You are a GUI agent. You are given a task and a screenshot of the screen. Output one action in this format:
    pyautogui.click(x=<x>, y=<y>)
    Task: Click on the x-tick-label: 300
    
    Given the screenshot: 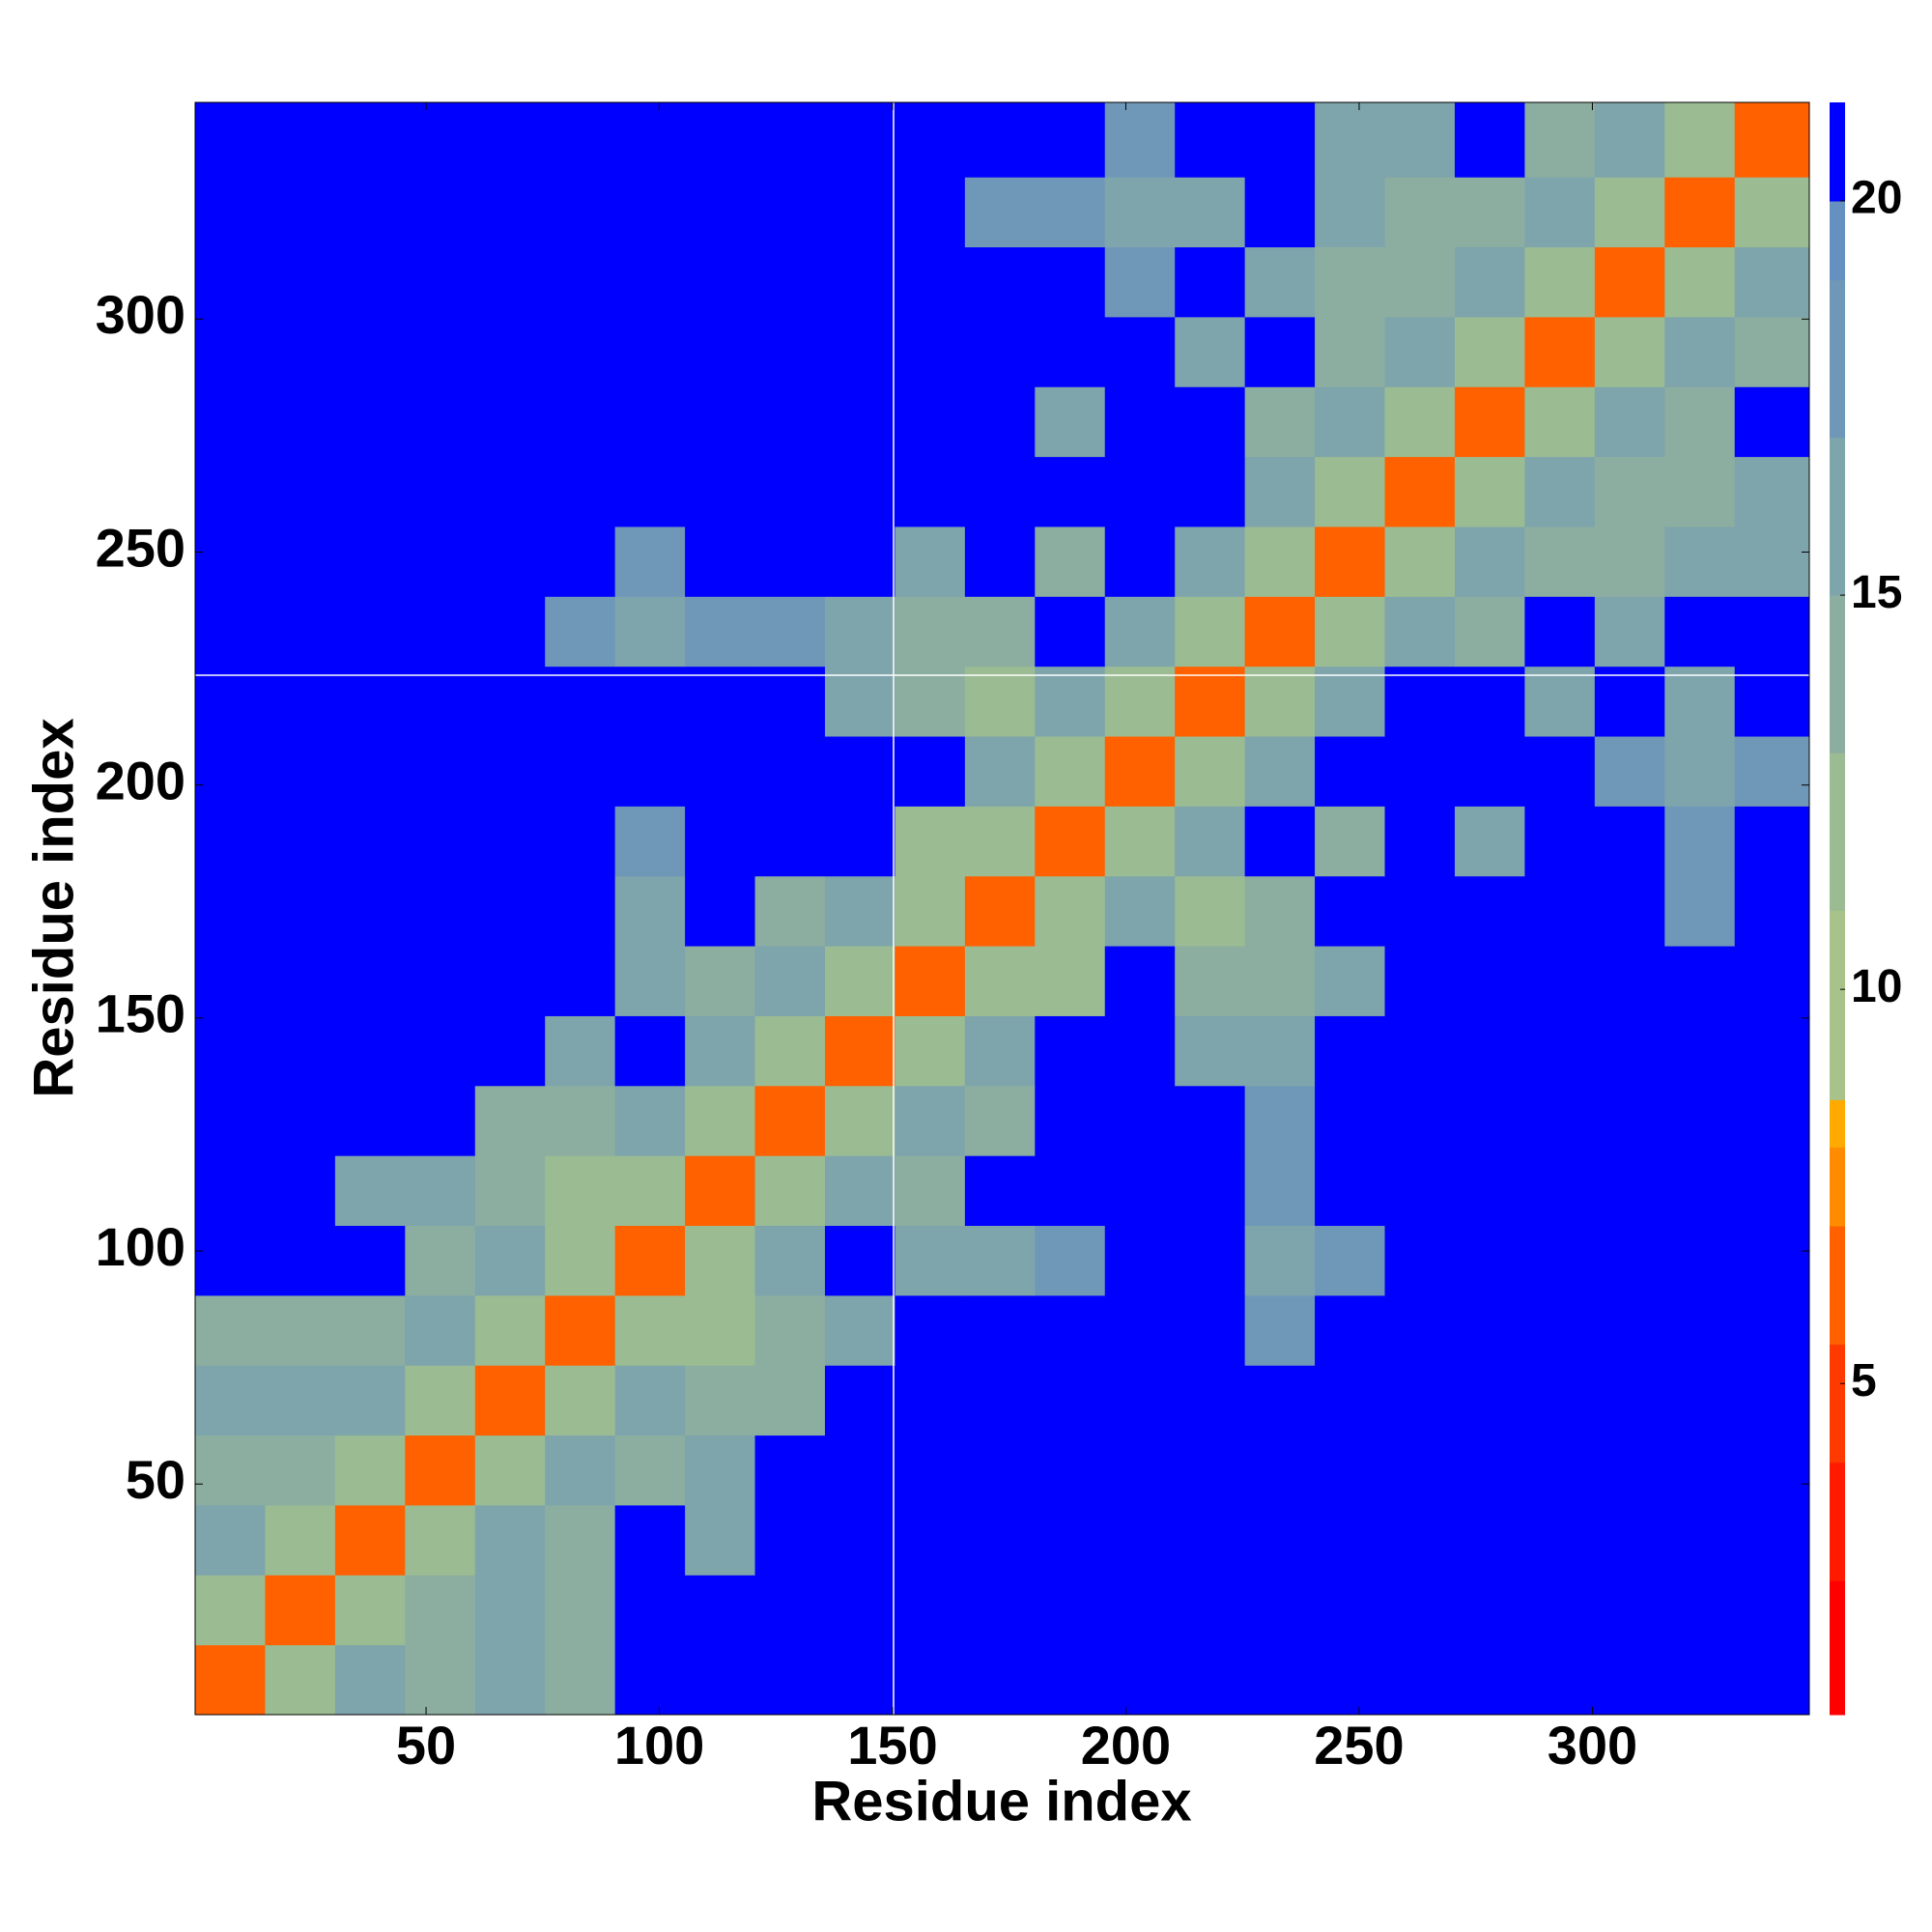 What is the action you would take?
    pyautogui.click(x=1592, y=1745)
    